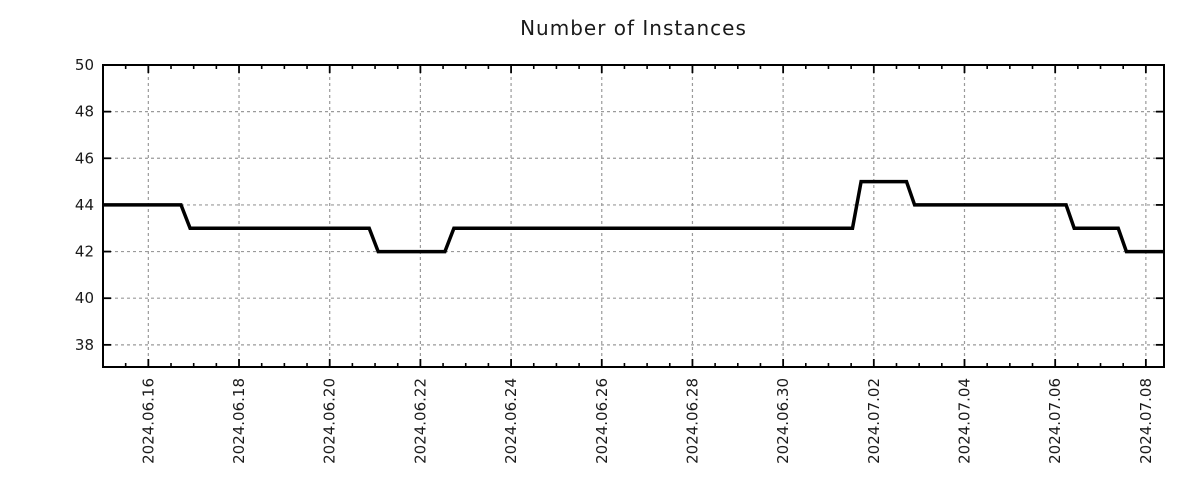 Image resolution: width=1200 pixels, height=500 pixels. What do you see at coordinates (783, 421) in the screenshot?
I see `x-tick-label: 2024.06.30` at bounding box center [783, 421].